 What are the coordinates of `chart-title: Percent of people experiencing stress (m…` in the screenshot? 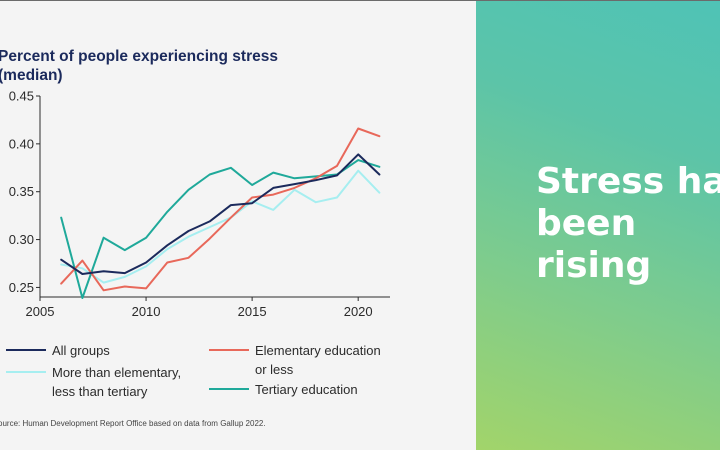 It's located at (139, 66).